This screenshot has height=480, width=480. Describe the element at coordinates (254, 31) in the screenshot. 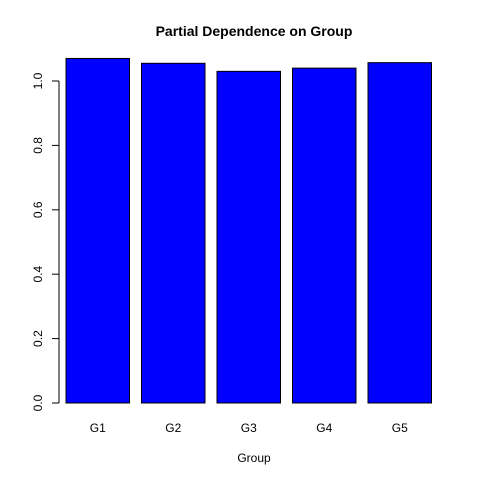

I see `chart-title: Partial Dependence on Group` at that location.